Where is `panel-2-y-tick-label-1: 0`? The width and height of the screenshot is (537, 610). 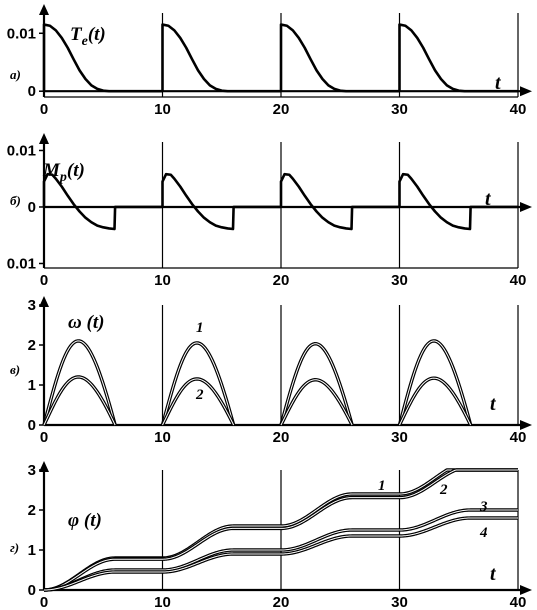 panel-2-y-tick-label-1: 0 is located at coordinates (32, 207).